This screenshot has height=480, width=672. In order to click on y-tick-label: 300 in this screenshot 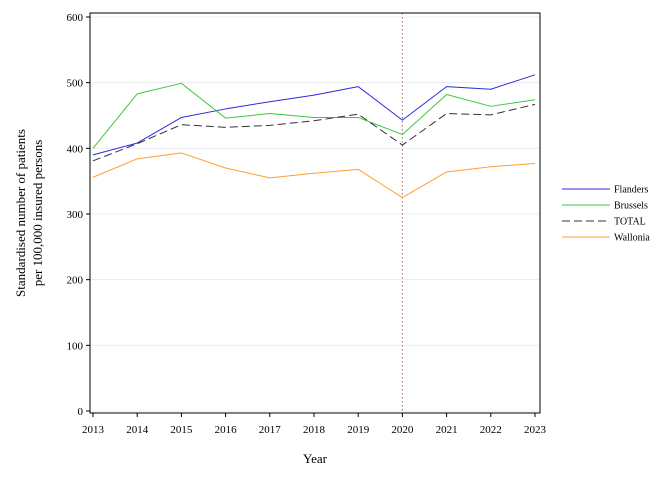, I will do `click(75, 215)`.